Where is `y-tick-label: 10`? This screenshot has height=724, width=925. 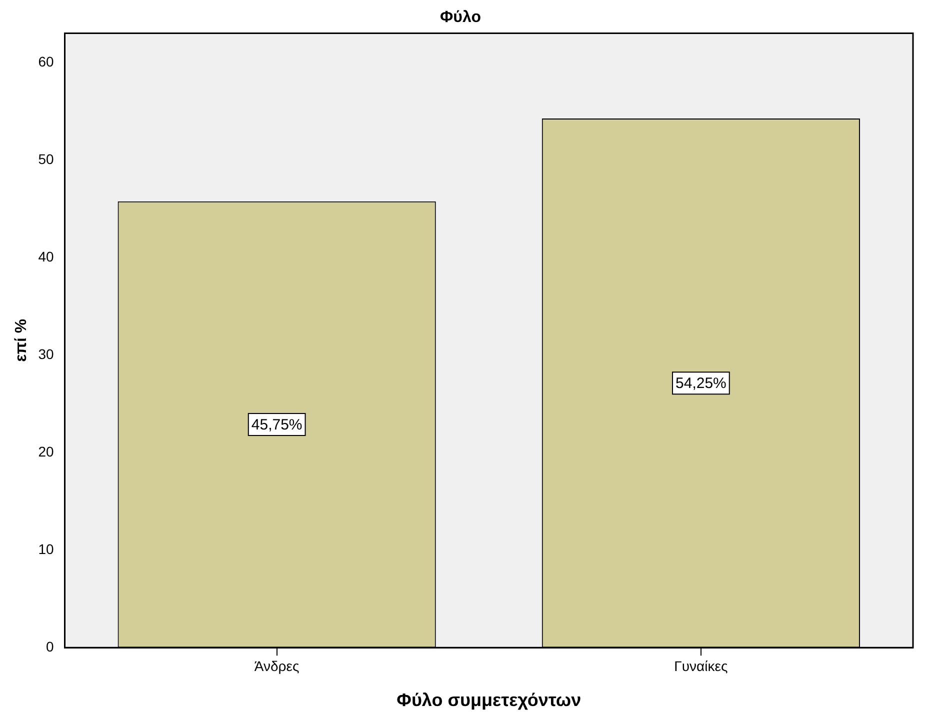
y-tick-label: 10 is located at coordinates (46, 548).